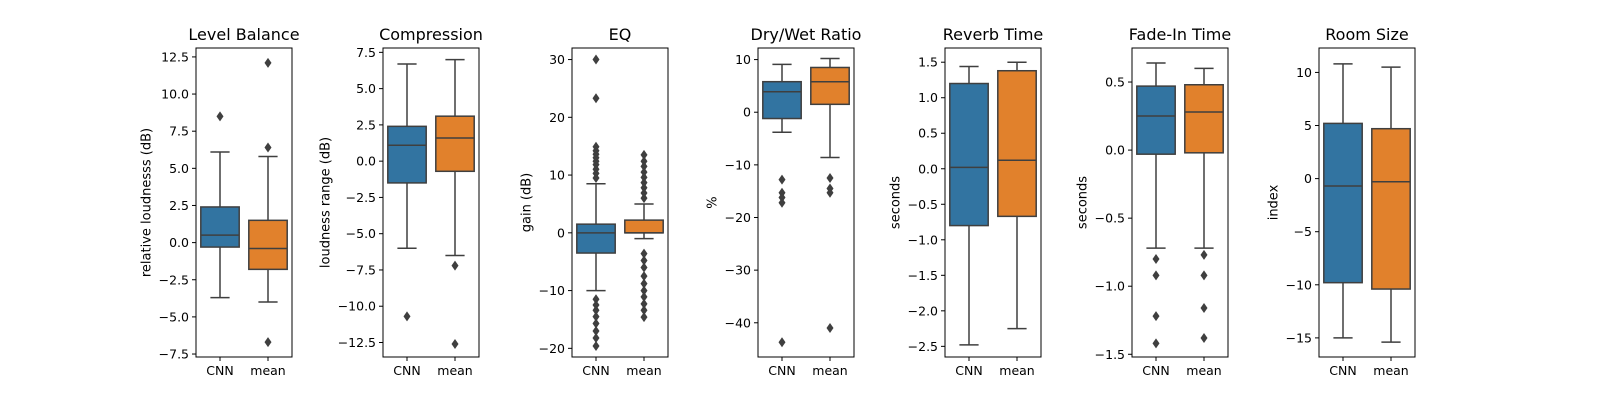 The width and height of the screenshot is (1600, 400). I want to click on y-axis-label: index, so click(1274, 202).